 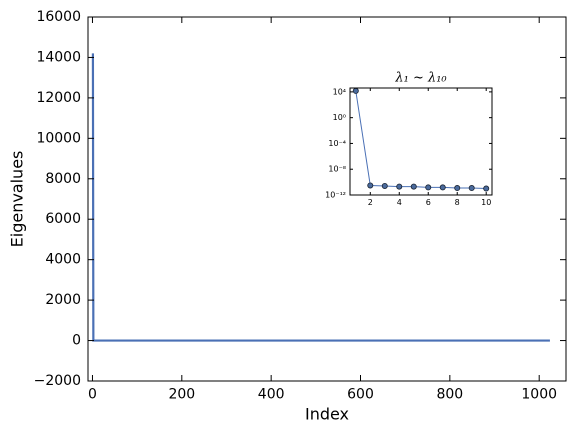 I want to click on y-tick-label: 14000, so click(x=58, y=57).